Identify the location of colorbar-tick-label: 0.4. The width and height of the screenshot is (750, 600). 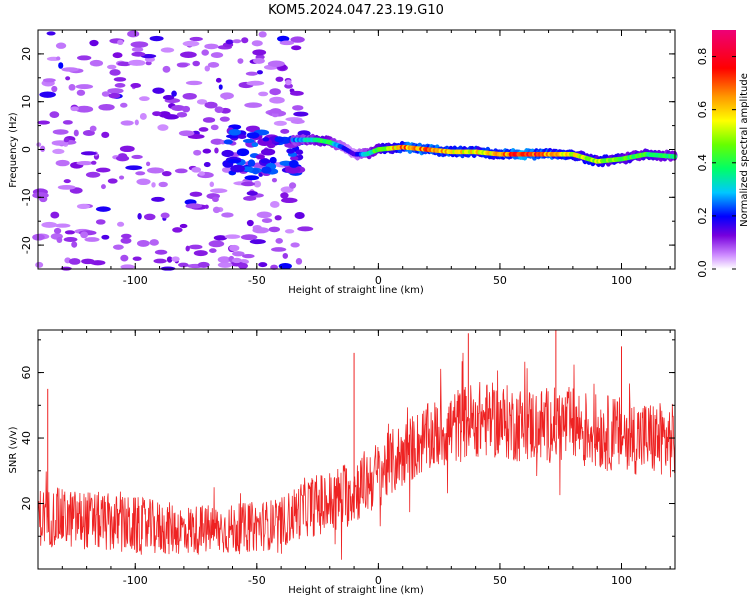
(702, 163).